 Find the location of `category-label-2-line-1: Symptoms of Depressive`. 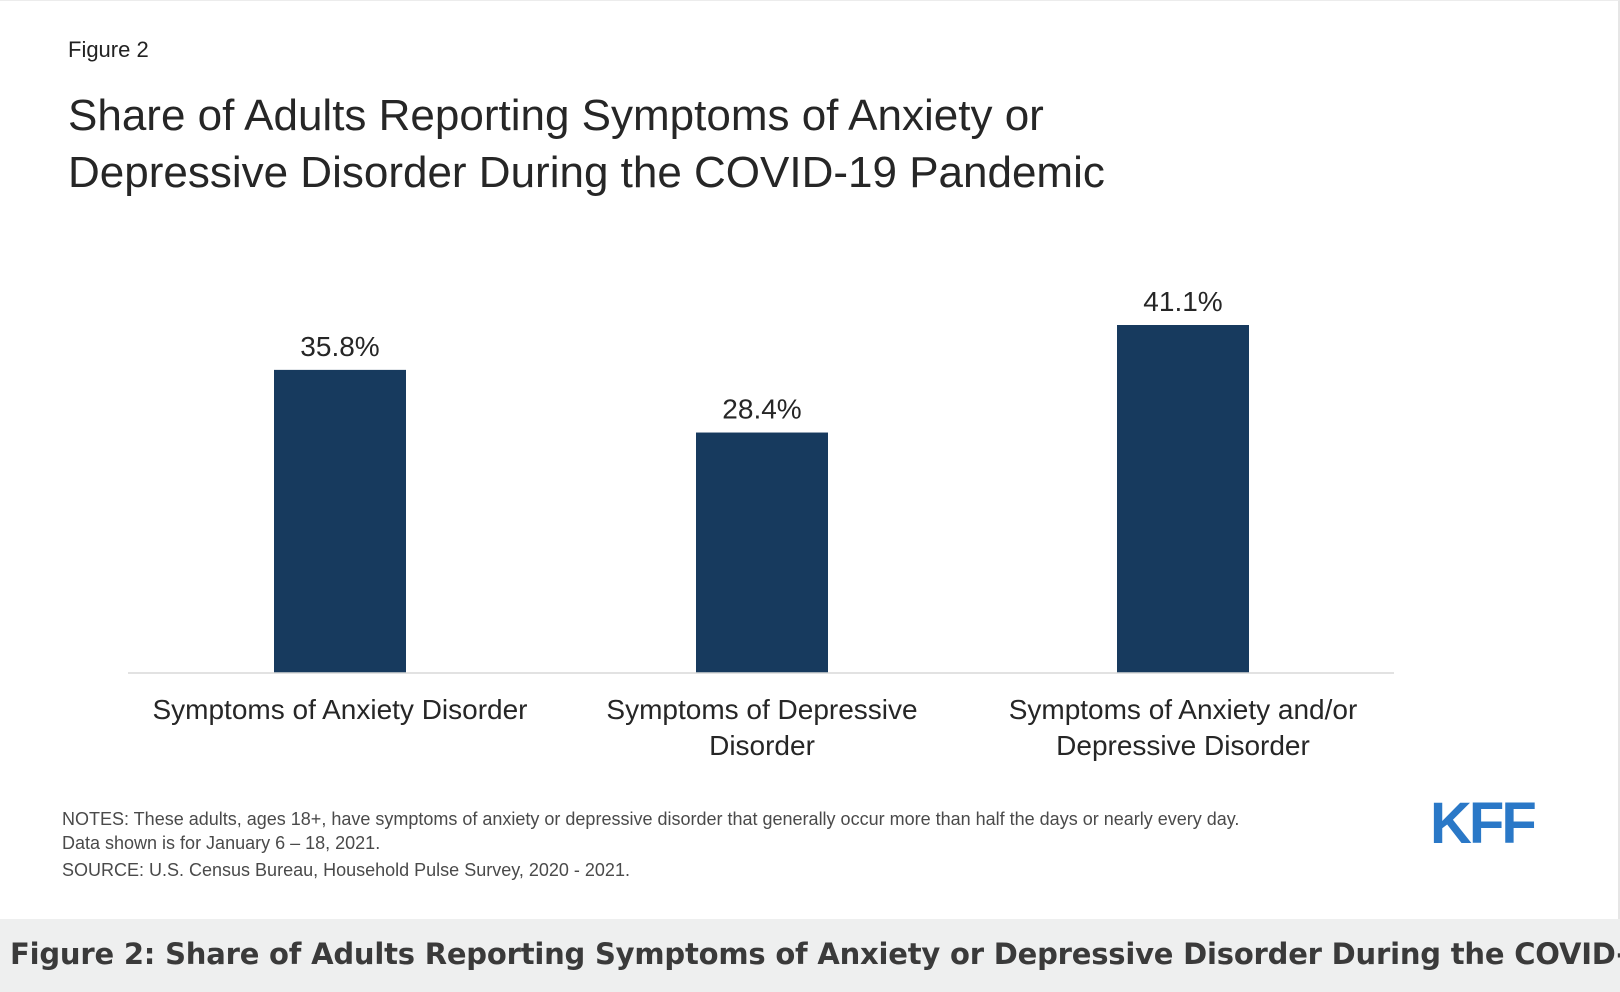

category-label-2-line-1: Symptoms of Depressive is located at coordinates (761, 709).